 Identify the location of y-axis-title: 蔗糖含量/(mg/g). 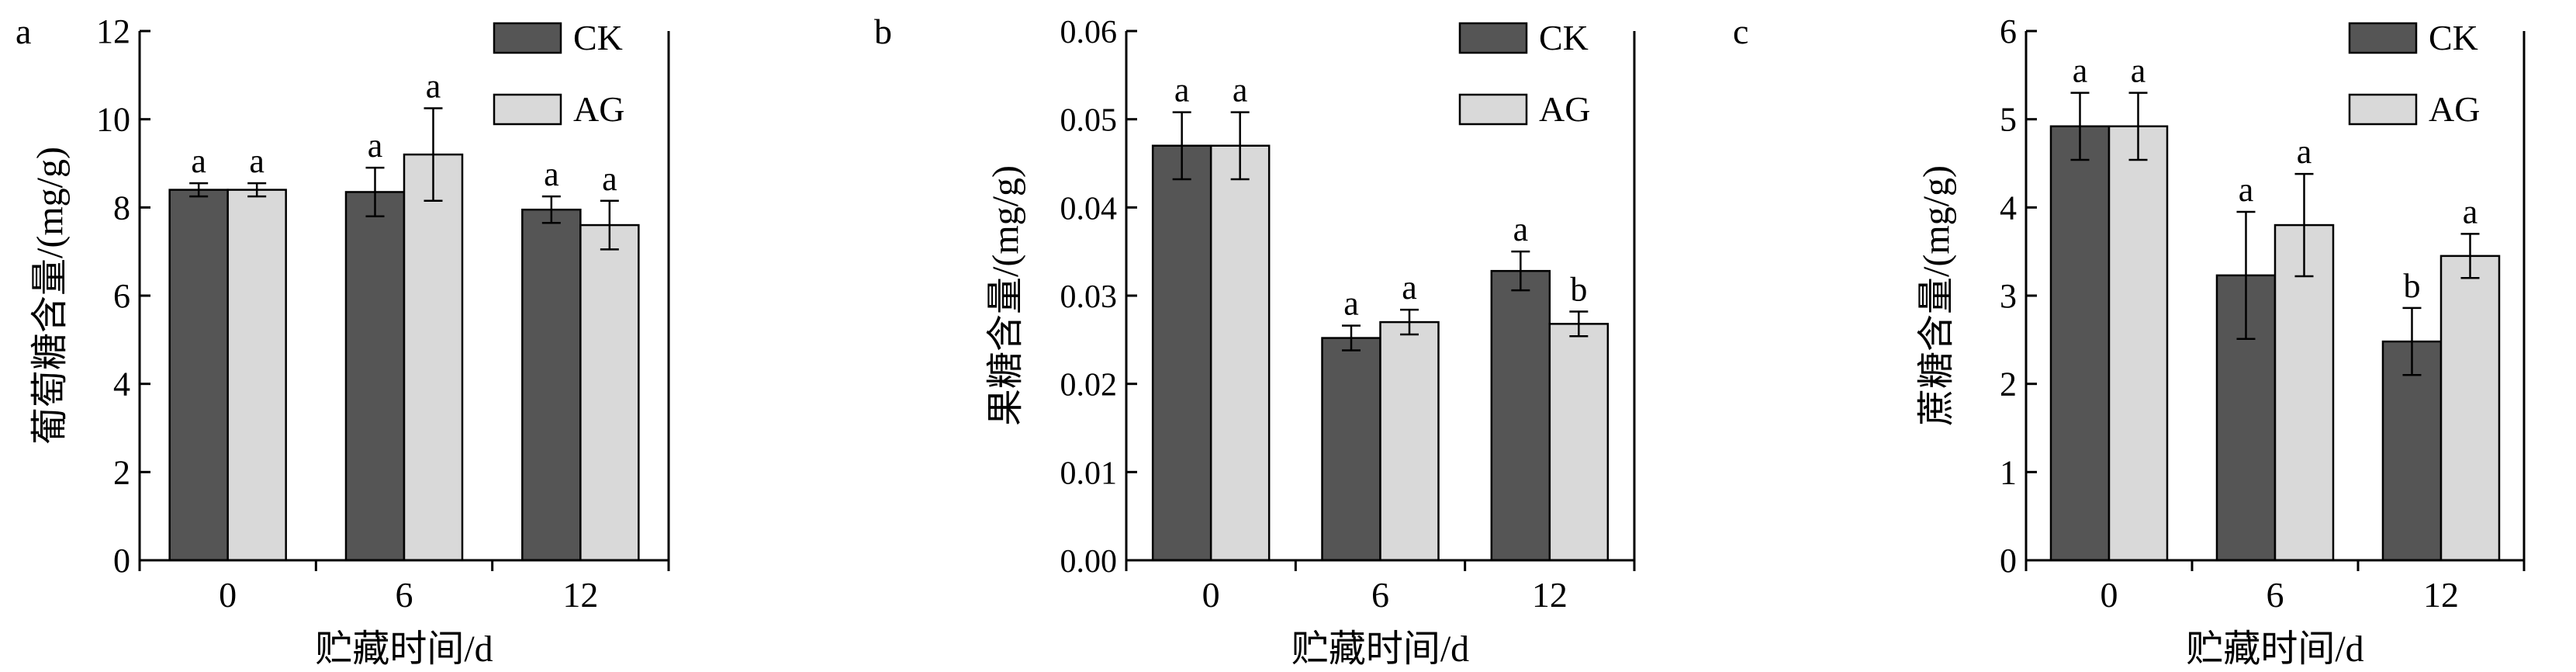
(1936, 295).